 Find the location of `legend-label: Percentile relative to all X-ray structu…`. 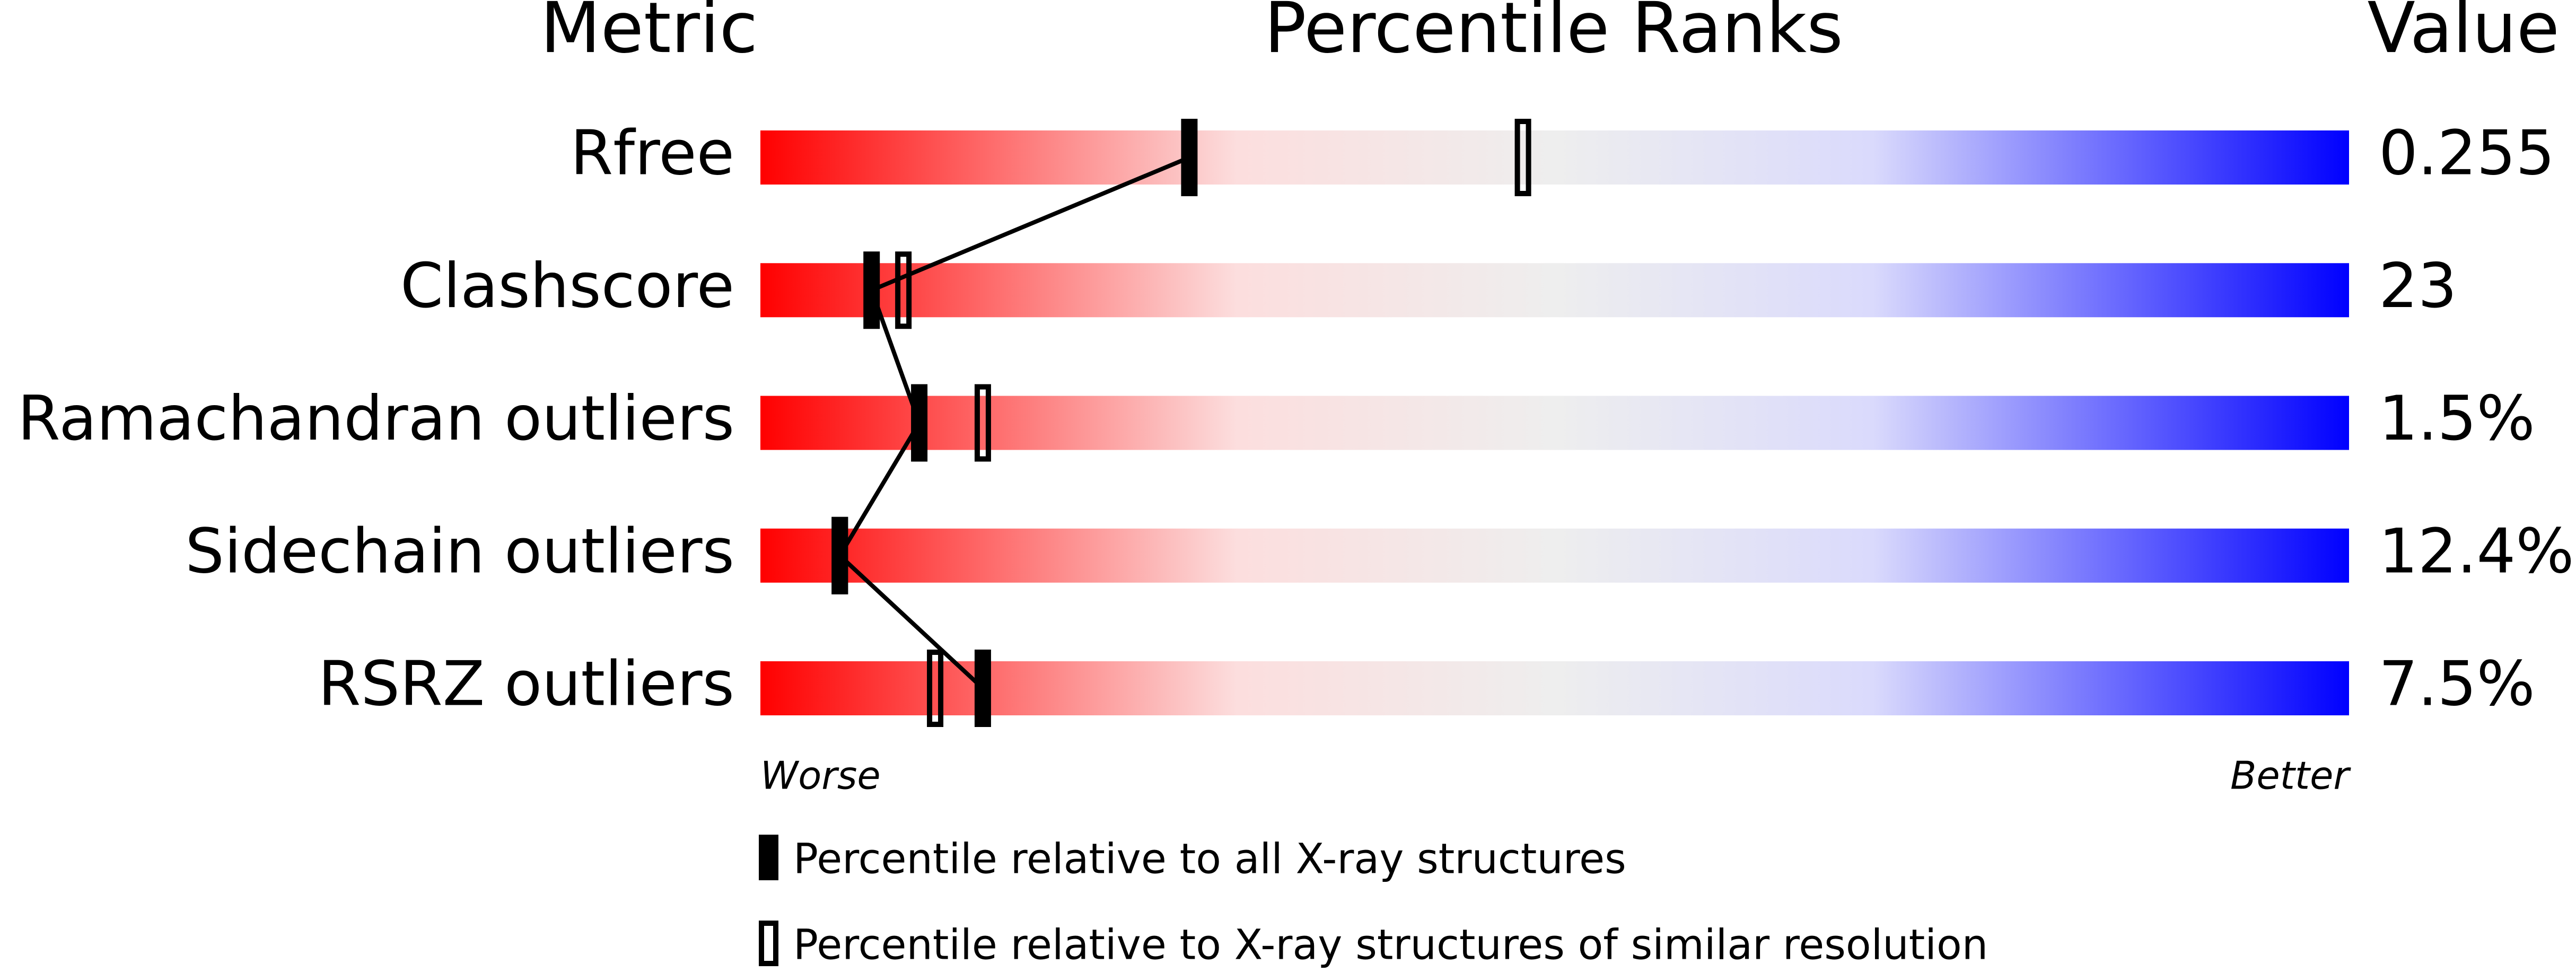

legend-label: Percentile relative to all X-ray structu… is located at coordinates (1209, 859).